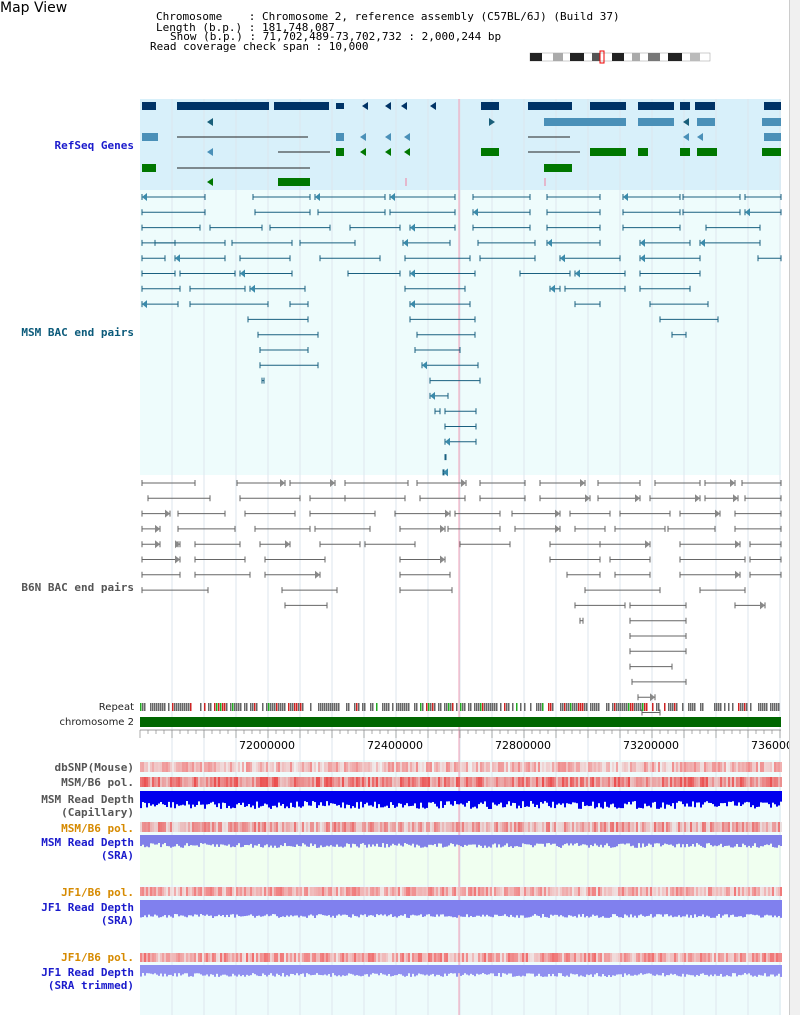 The width and height of the screenshot is (800, 1015). I want to click on track-label-jf1-sra: (SRA), so click(117, 920).